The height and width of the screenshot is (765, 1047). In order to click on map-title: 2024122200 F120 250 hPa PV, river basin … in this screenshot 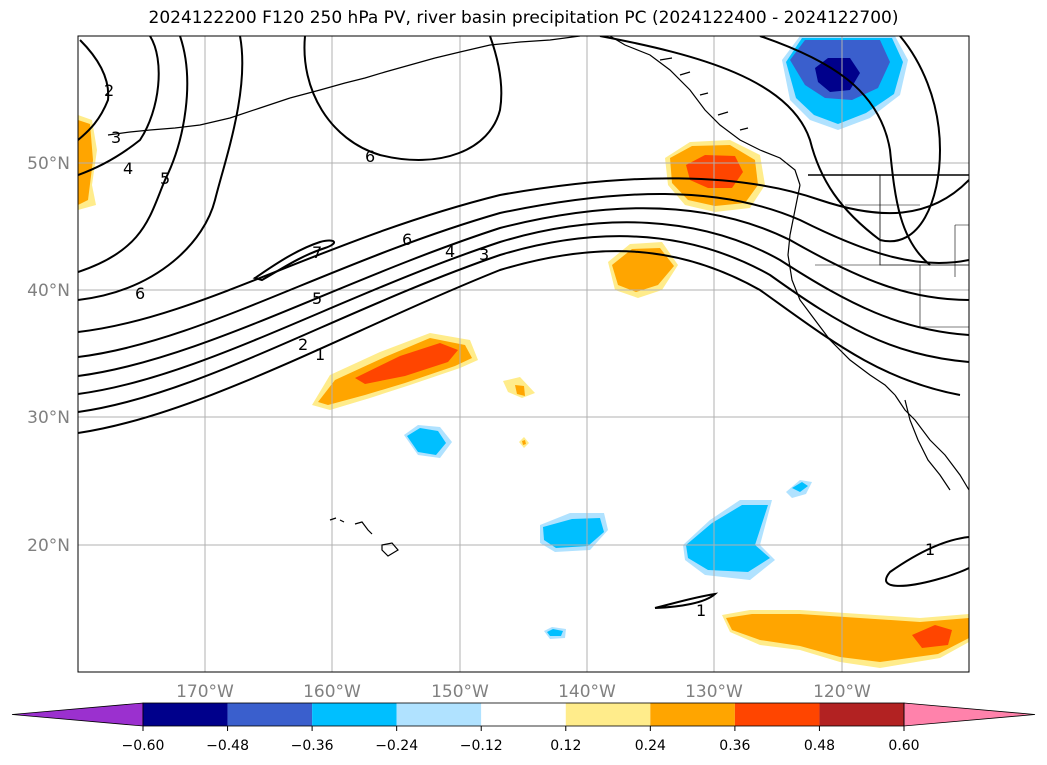, I will do `click(523, 18)`.